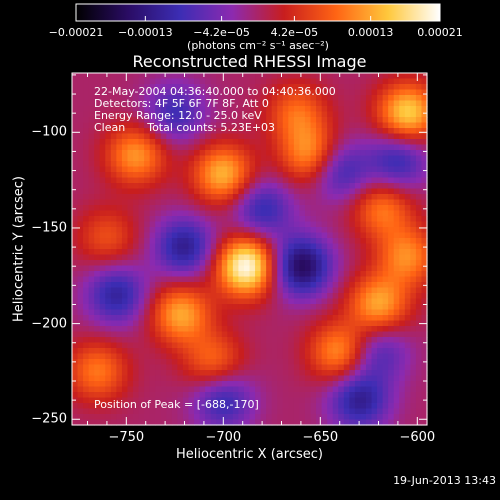  I want to click on colorbar-unit-label: (photons cm⁻² s⁻¹ asec⁻²), so click(258, 45).